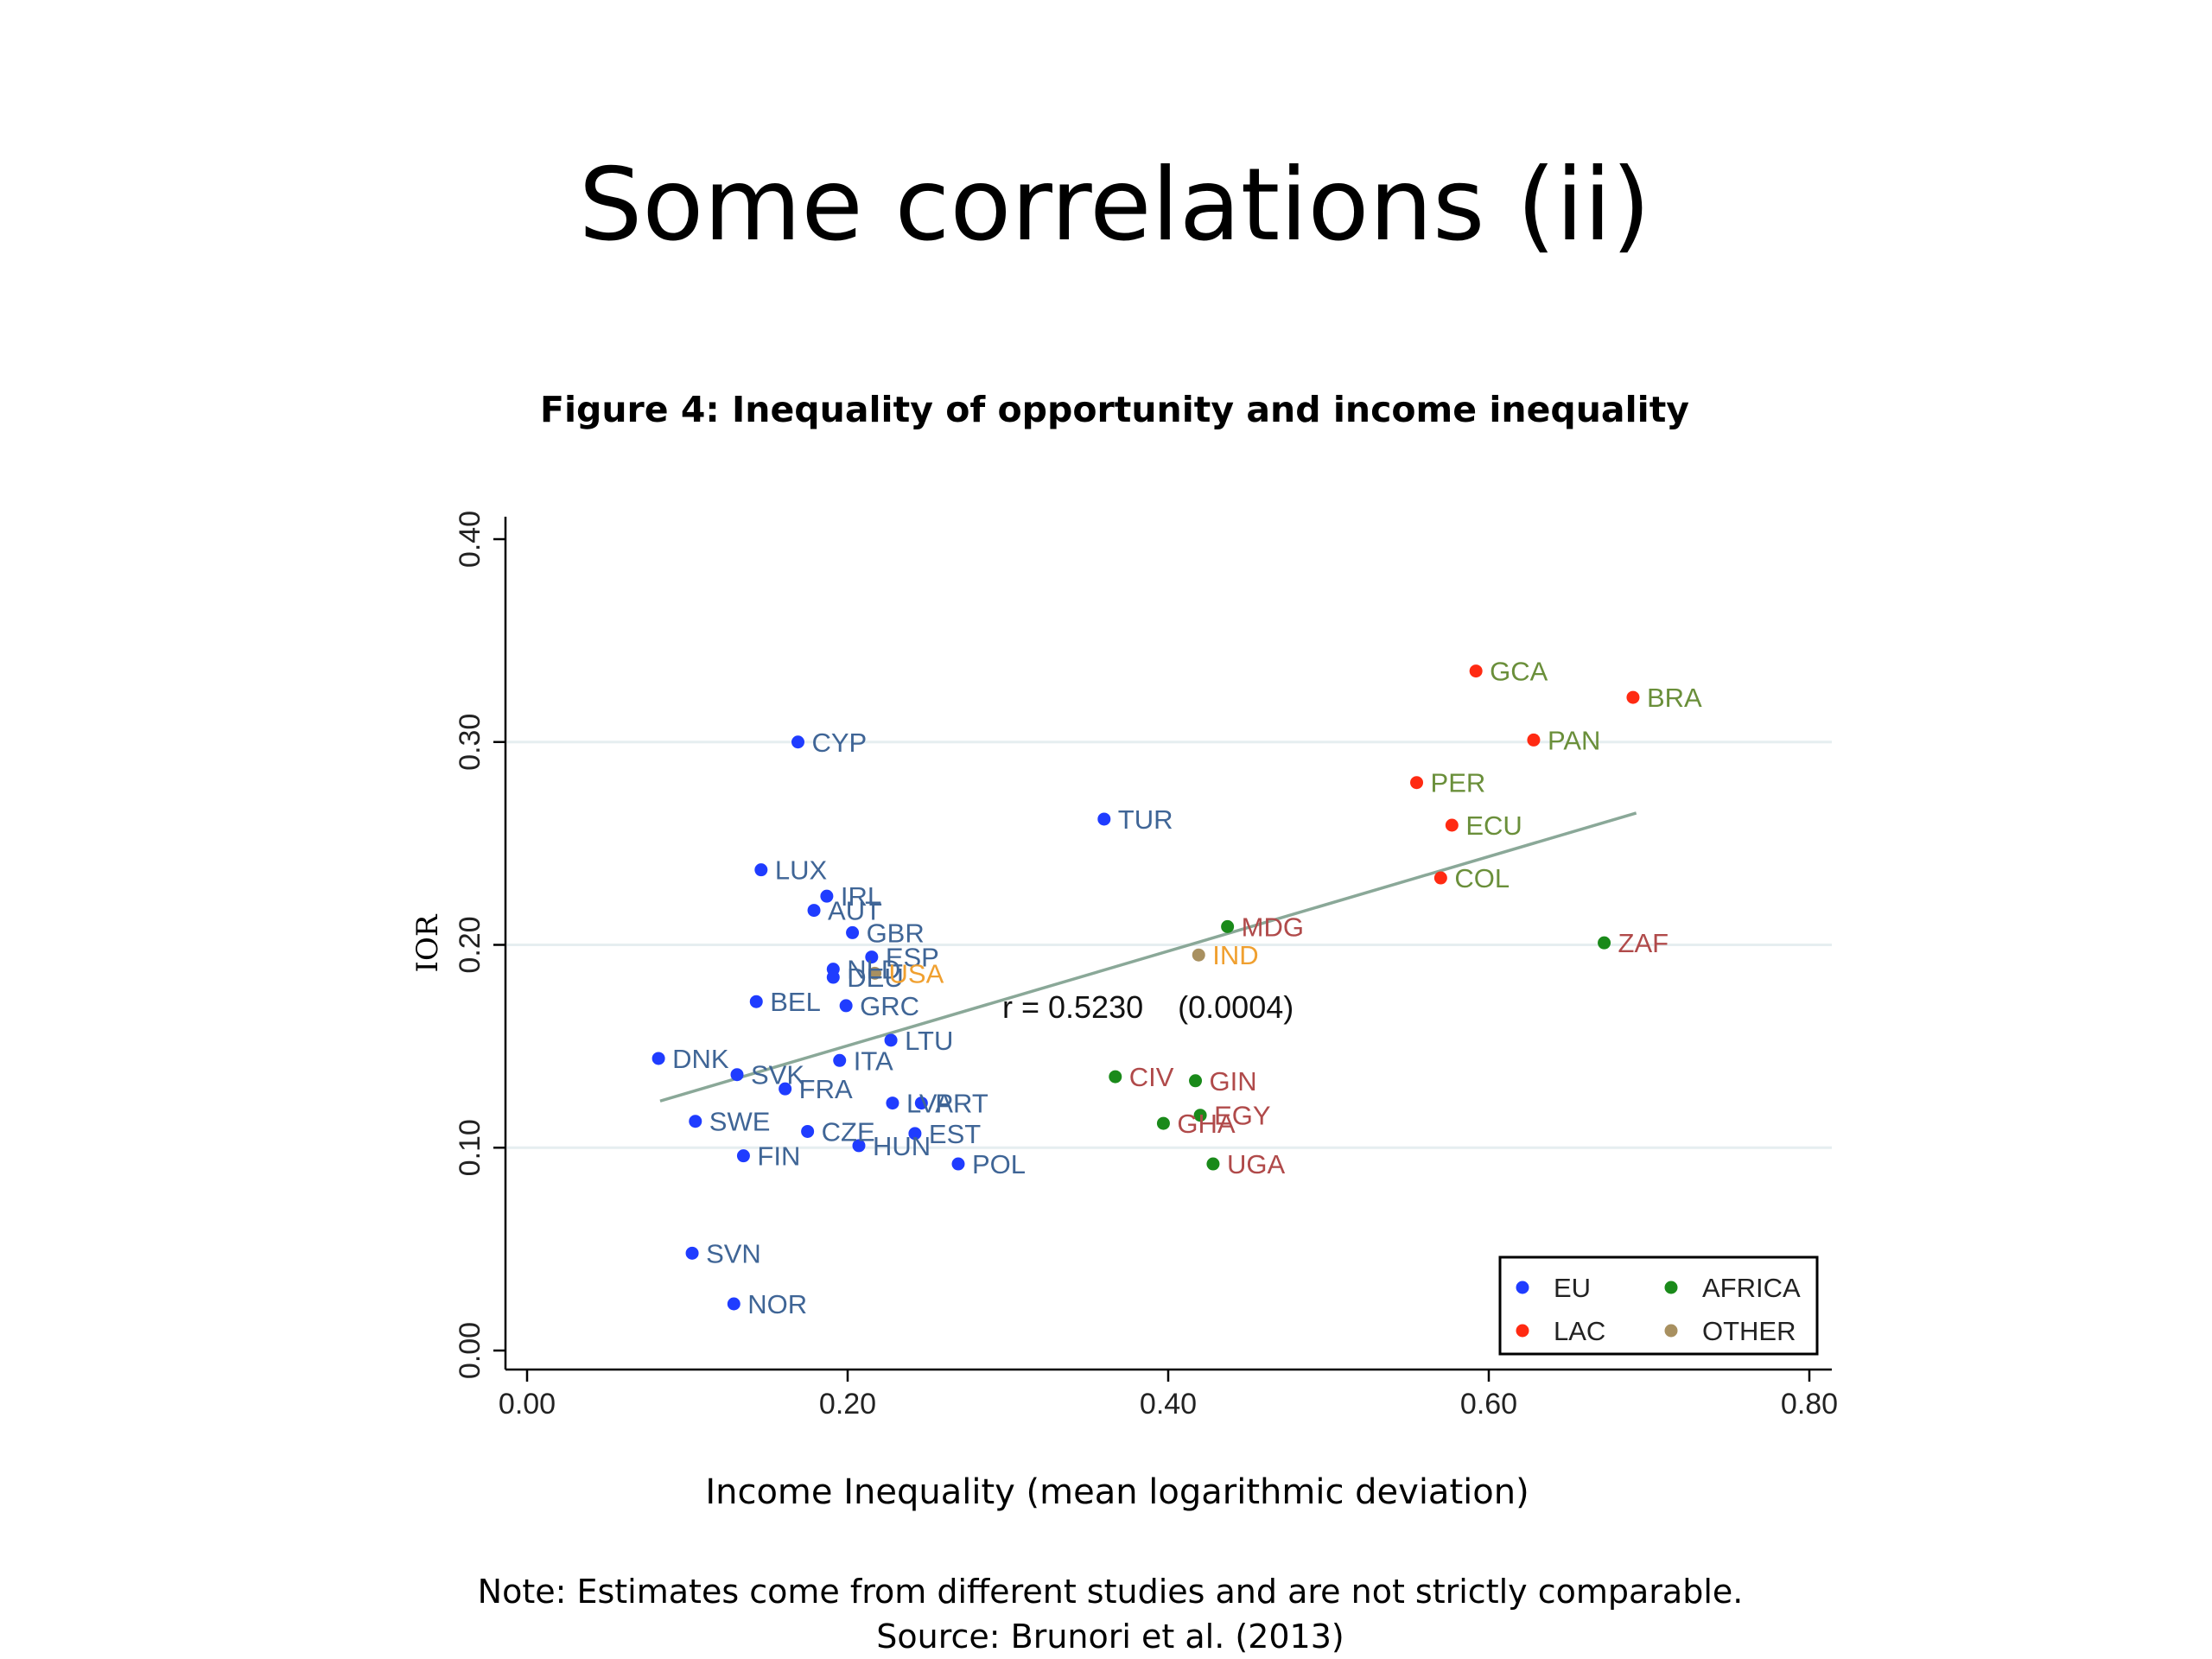  Describe the element at coordinates (777, 1304) in the screenshot. I see `point-label-nor: NOR` at that location.